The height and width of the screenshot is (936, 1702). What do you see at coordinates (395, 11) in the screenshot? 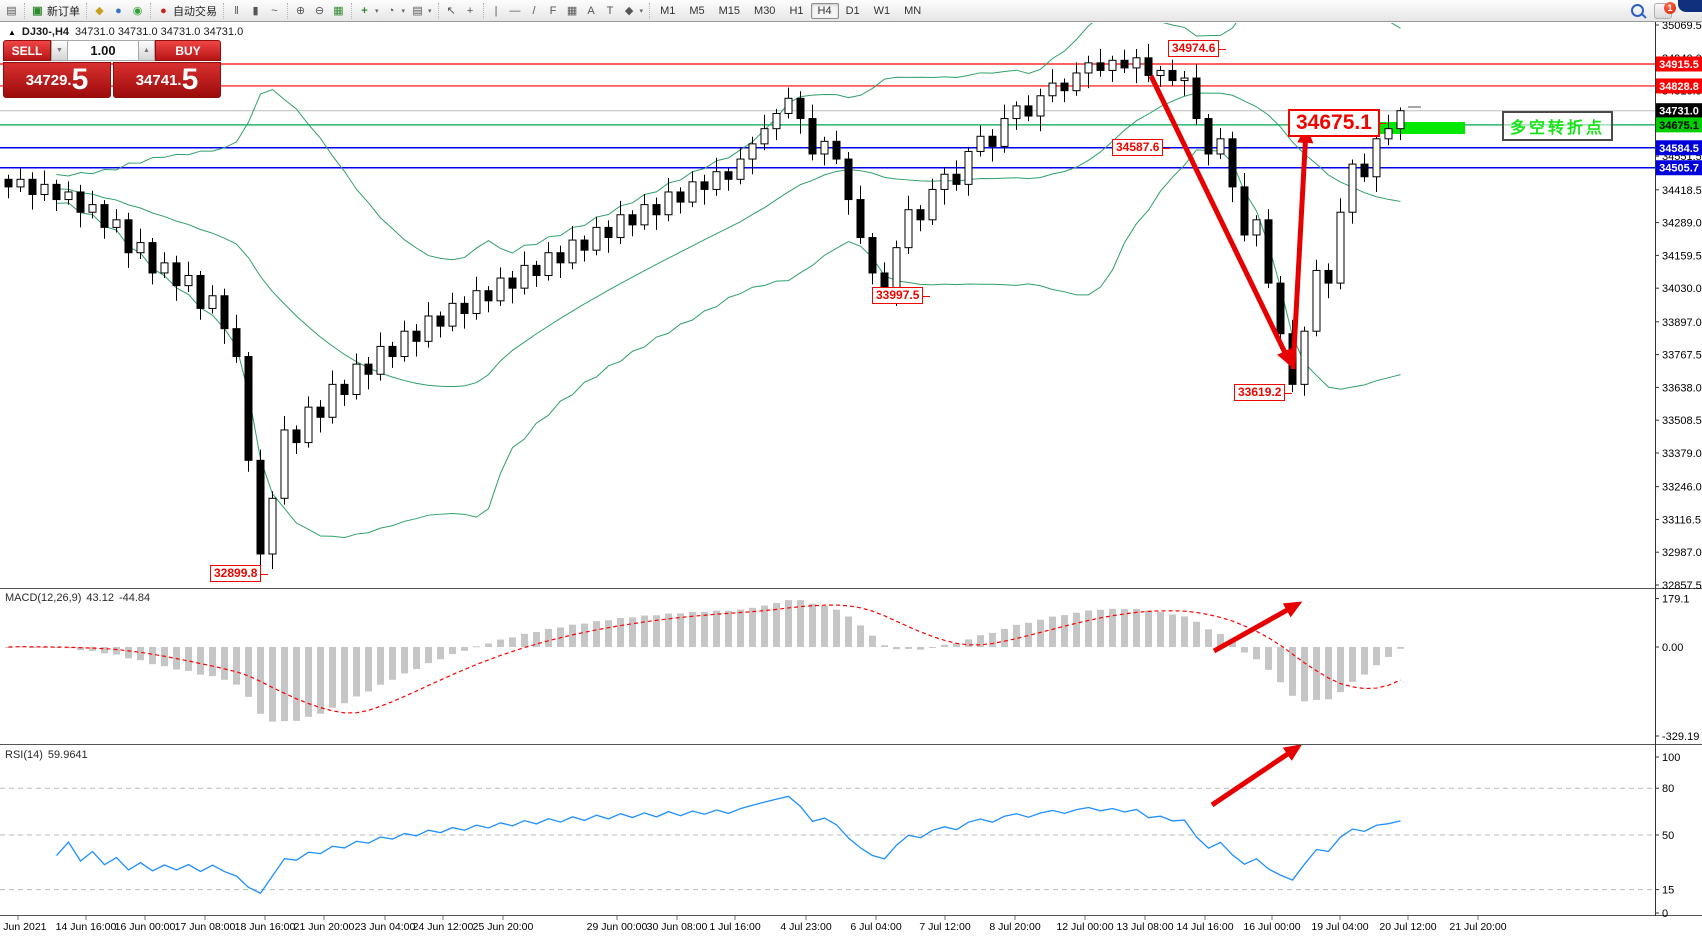
I see `profiles-clock-icon: ◔ ▾` at bounding box center [395, 11].